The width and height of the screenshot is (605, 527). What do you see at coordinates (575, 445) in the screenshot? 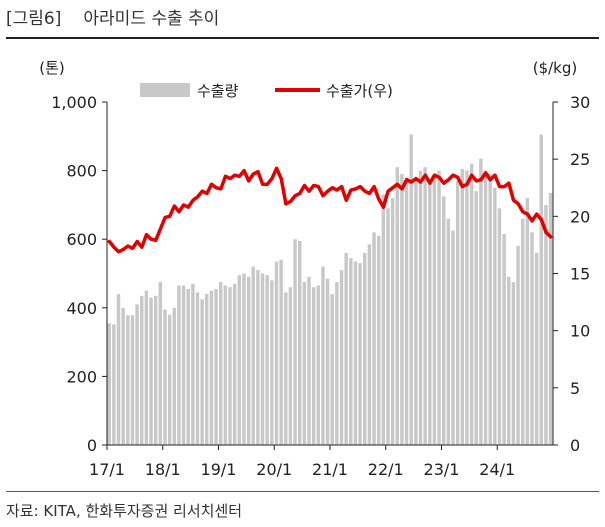
I see `right-tick-label: 0` at bounding box center [575, 445].